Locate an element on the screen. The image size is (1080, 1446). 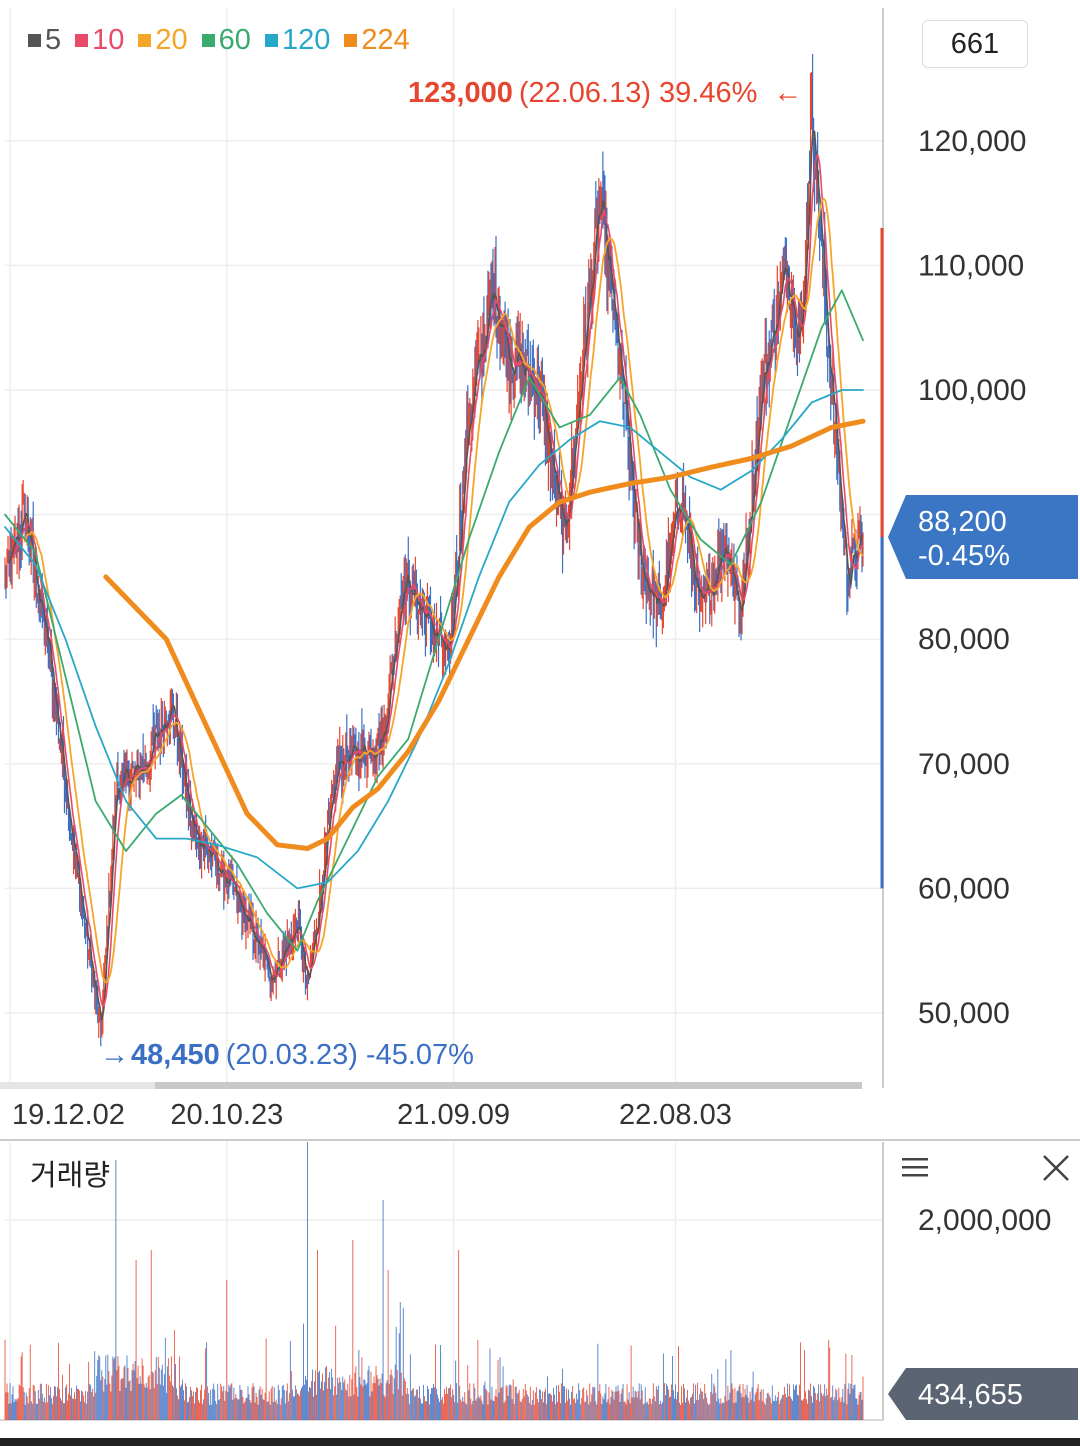
legend-item-ma60: 60 is located at coordinates (226, 40).